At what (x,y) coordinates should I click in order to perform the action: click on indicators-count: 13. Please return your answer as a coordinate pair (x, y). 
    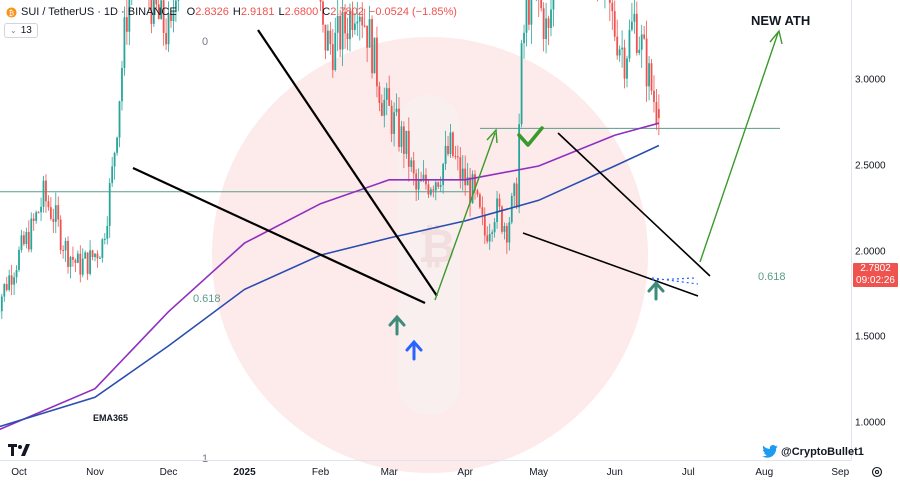
    Looking at the image, I should click on (26, 30).